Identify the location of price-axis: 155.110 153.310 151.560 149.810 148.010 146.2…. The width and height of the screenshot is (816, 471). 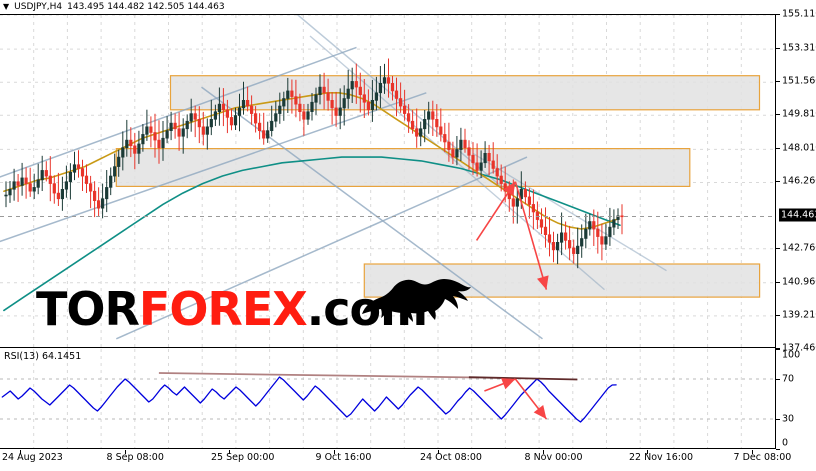
(795, 229).